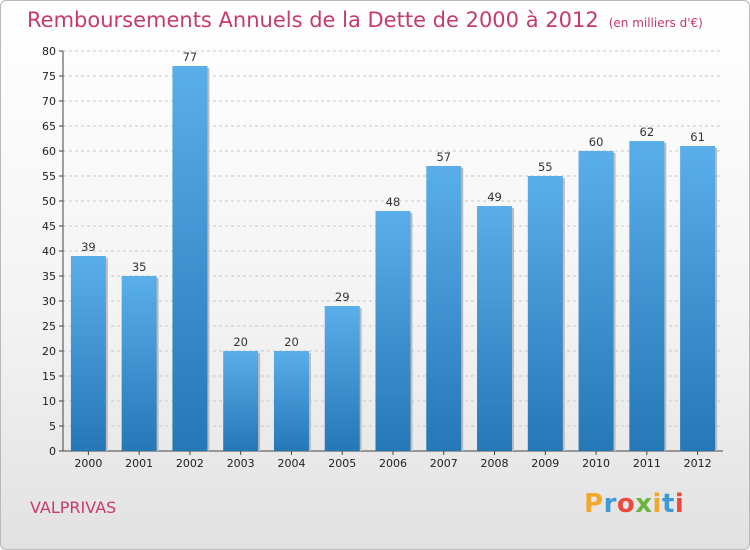 This screenshot has height=550, width=750. Describe the element at coordinates (596, 301) in the screenshot. I see `bar-2010` at that location.